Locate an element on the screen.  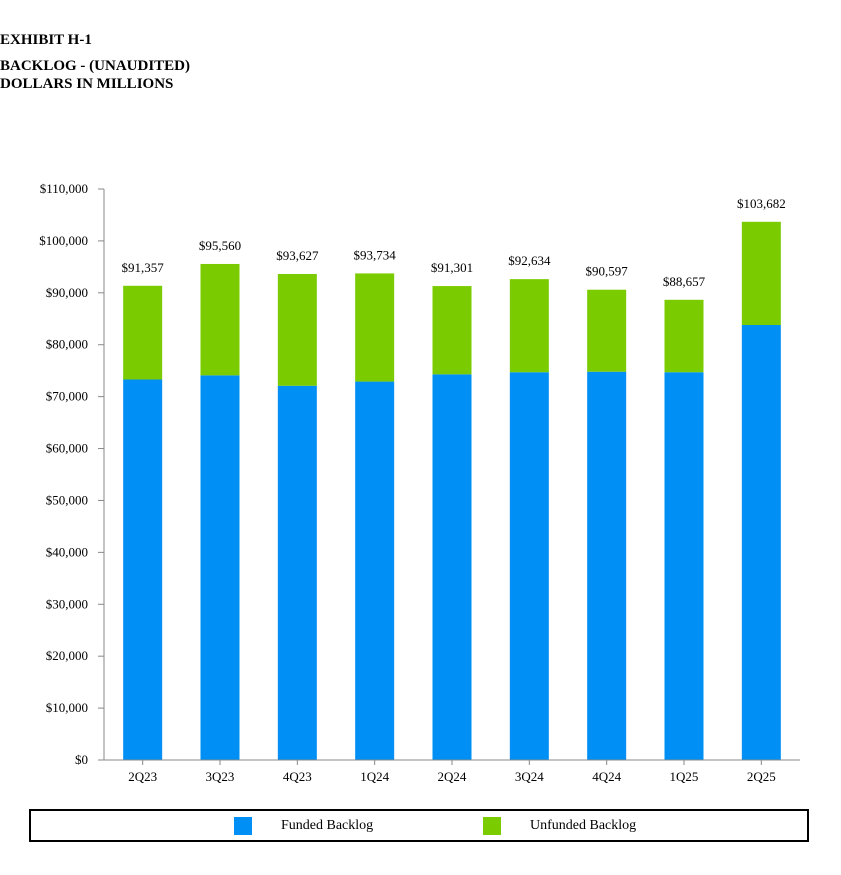
bar-unfunded-2Q25 is located at coordinates (761, 273).